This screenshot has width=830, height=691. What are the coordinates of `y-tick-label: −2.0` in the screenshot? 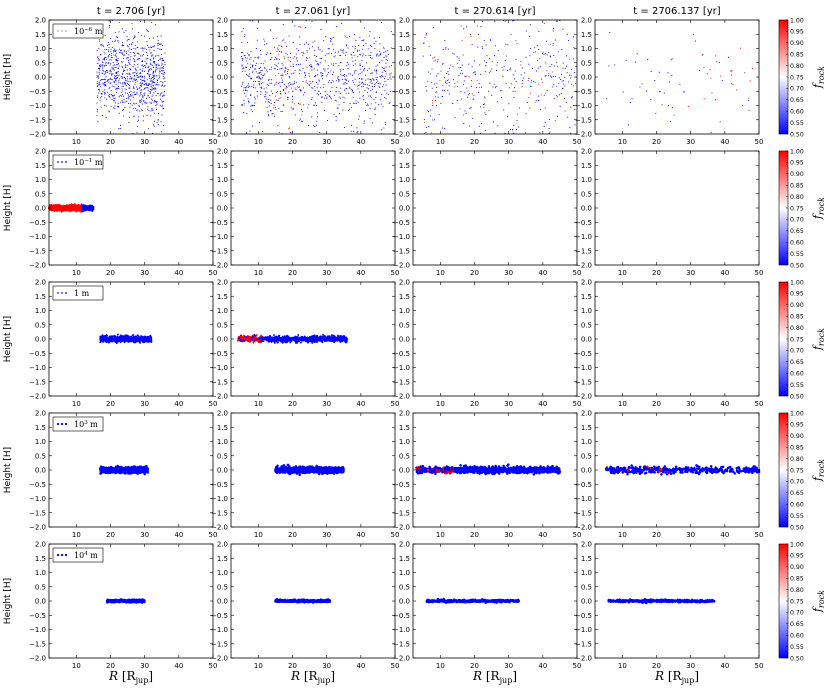 It's located at (401, 135).